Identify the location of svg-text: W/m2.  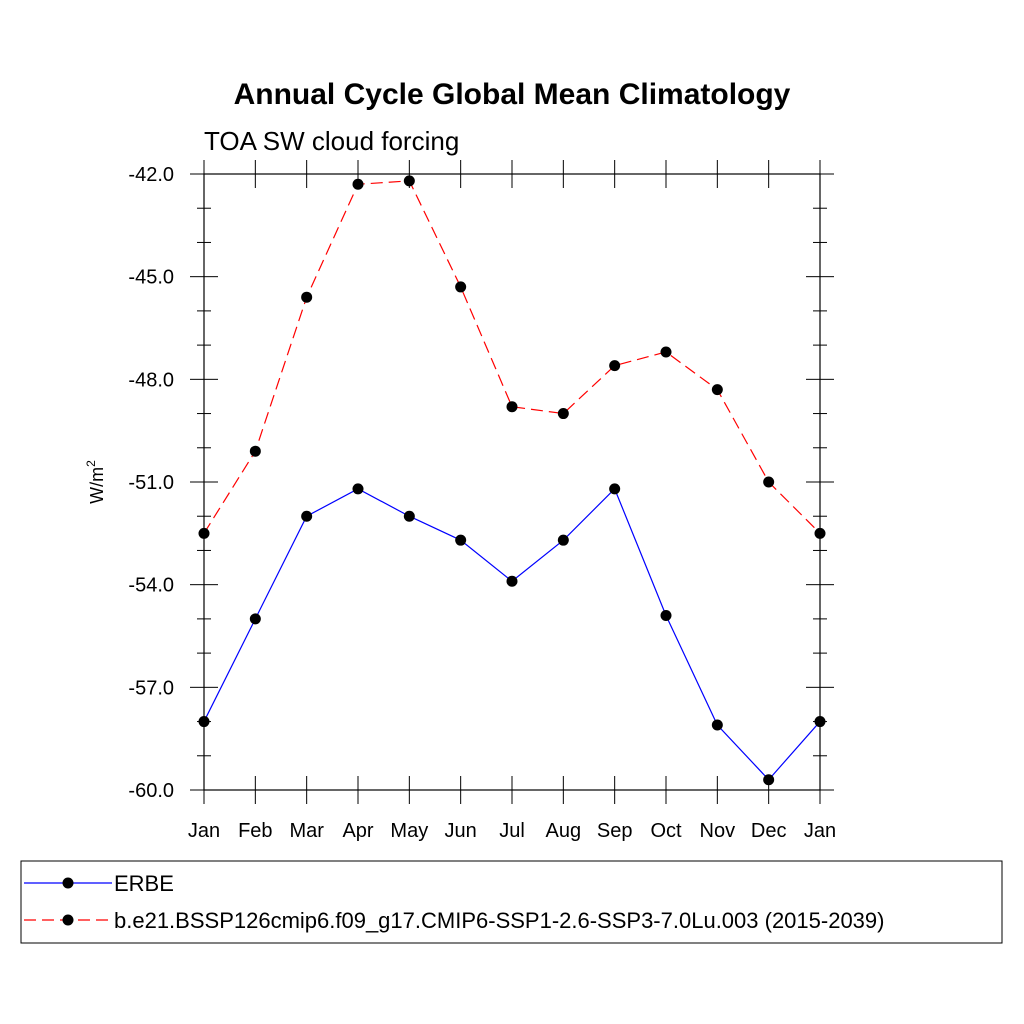
(95, 482).